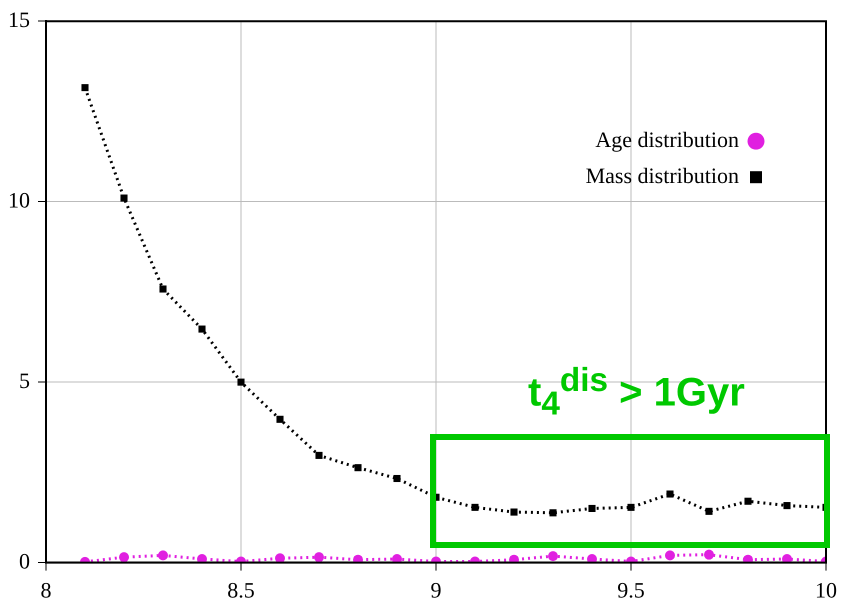  I want to click on x-tick-label: 8, so click(46, 590).